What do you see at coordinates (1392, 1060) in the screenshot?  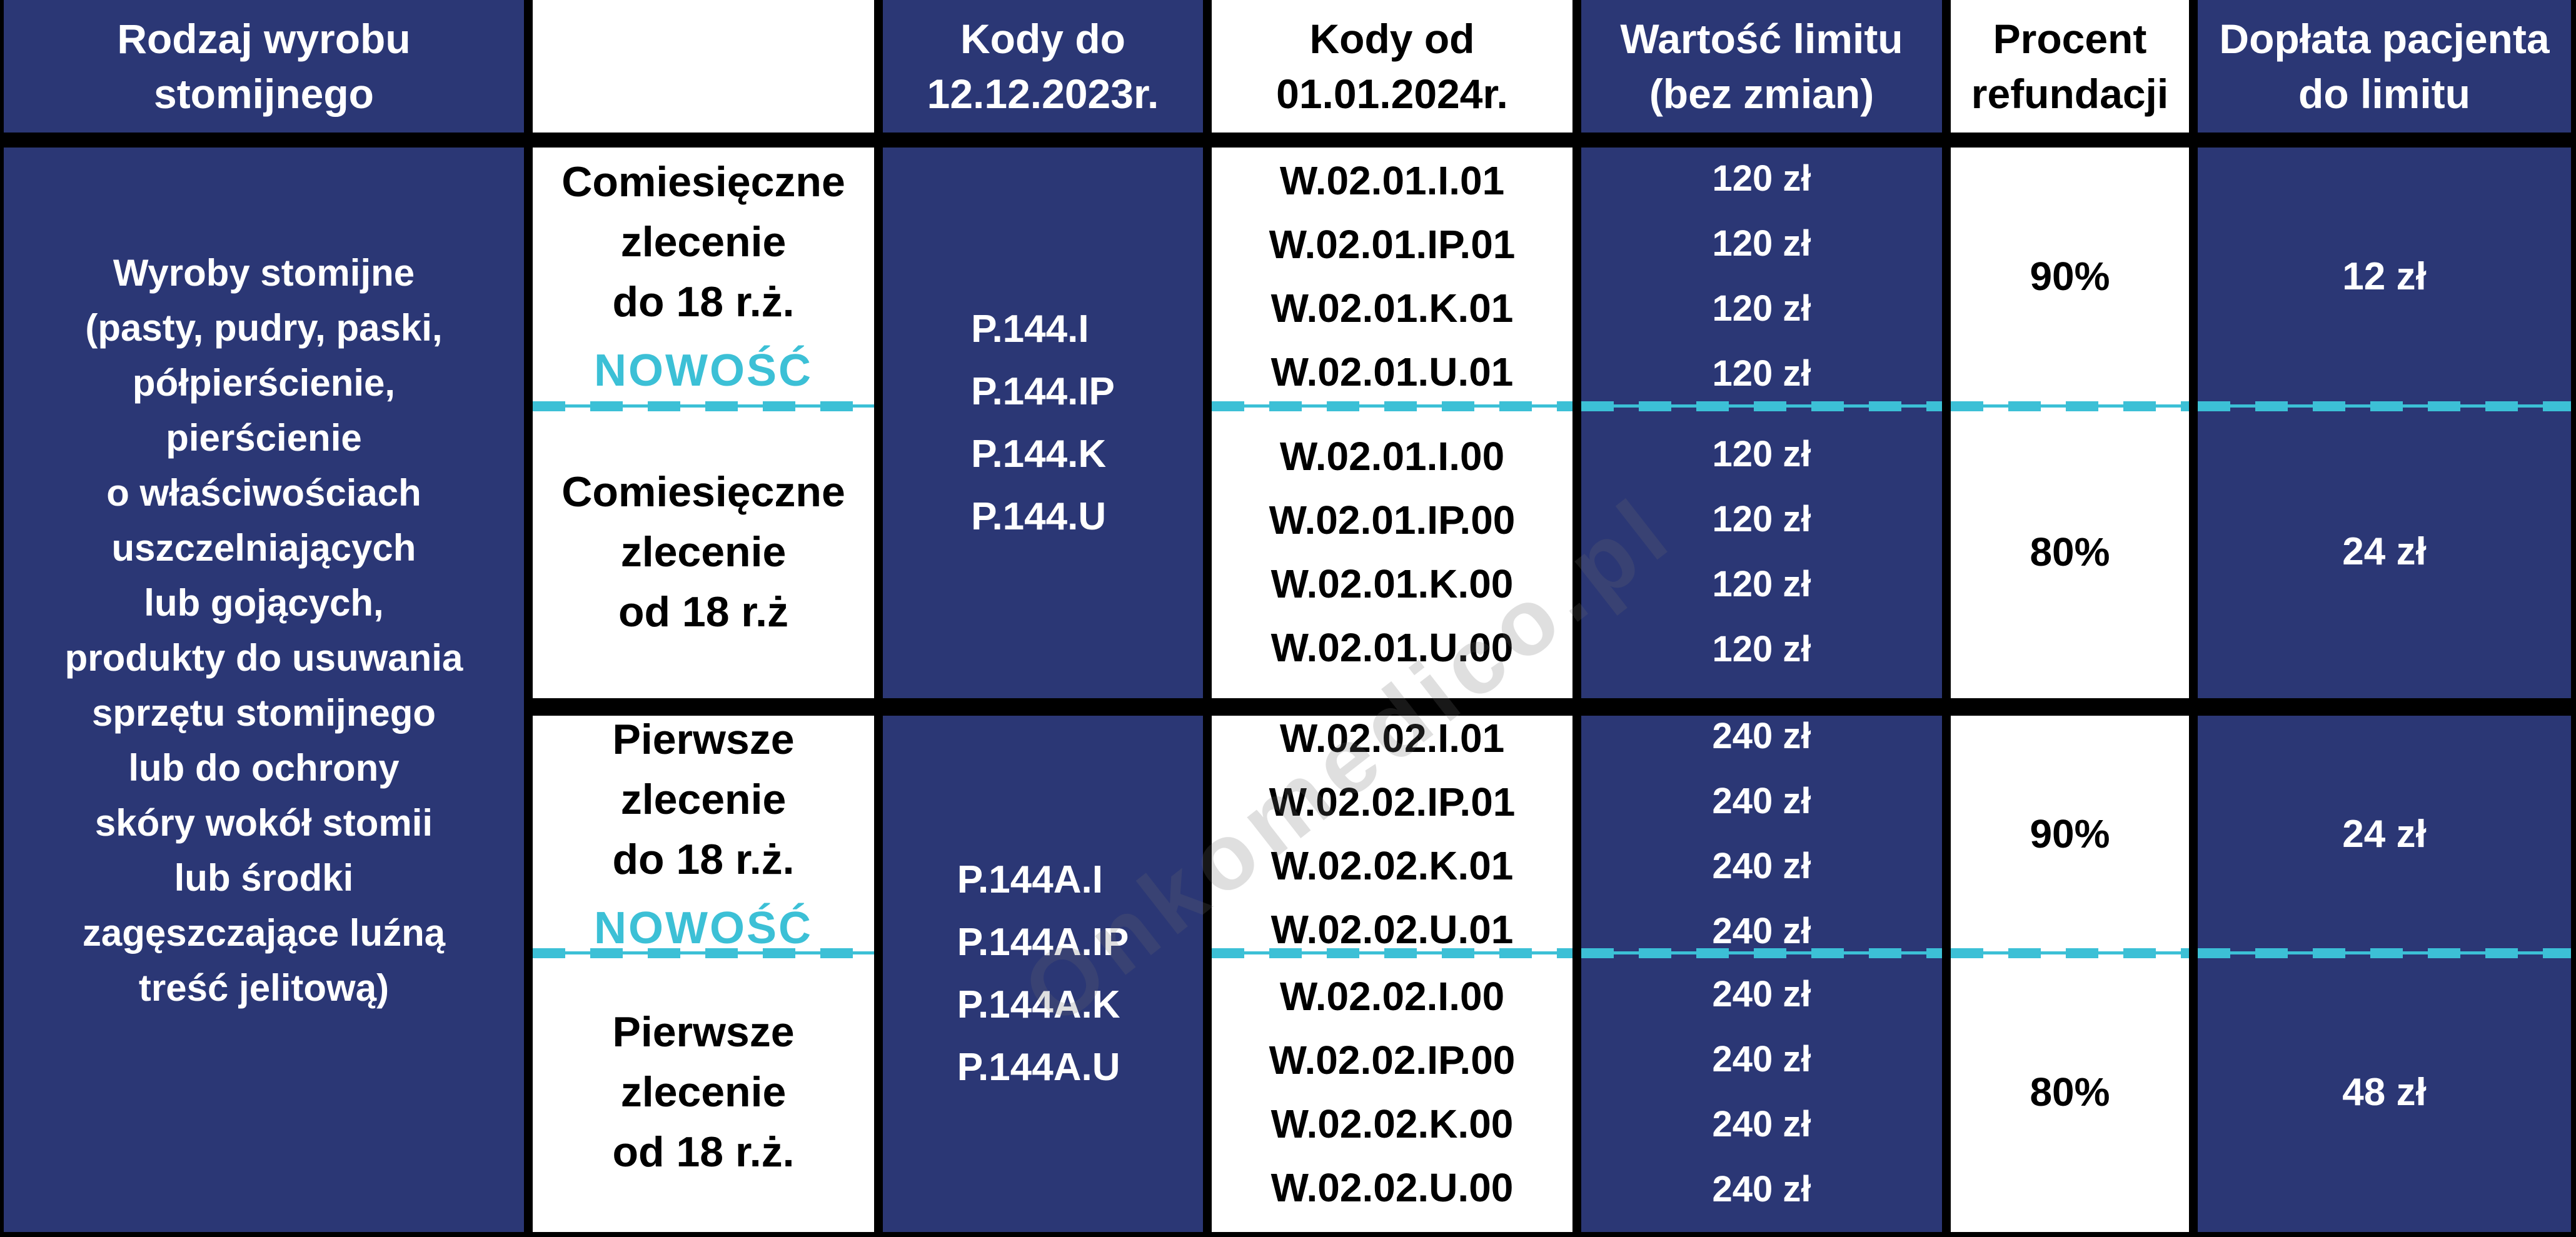 I see `code-line: W.02.02.IP.00` at bounding box center [1392, 1060].